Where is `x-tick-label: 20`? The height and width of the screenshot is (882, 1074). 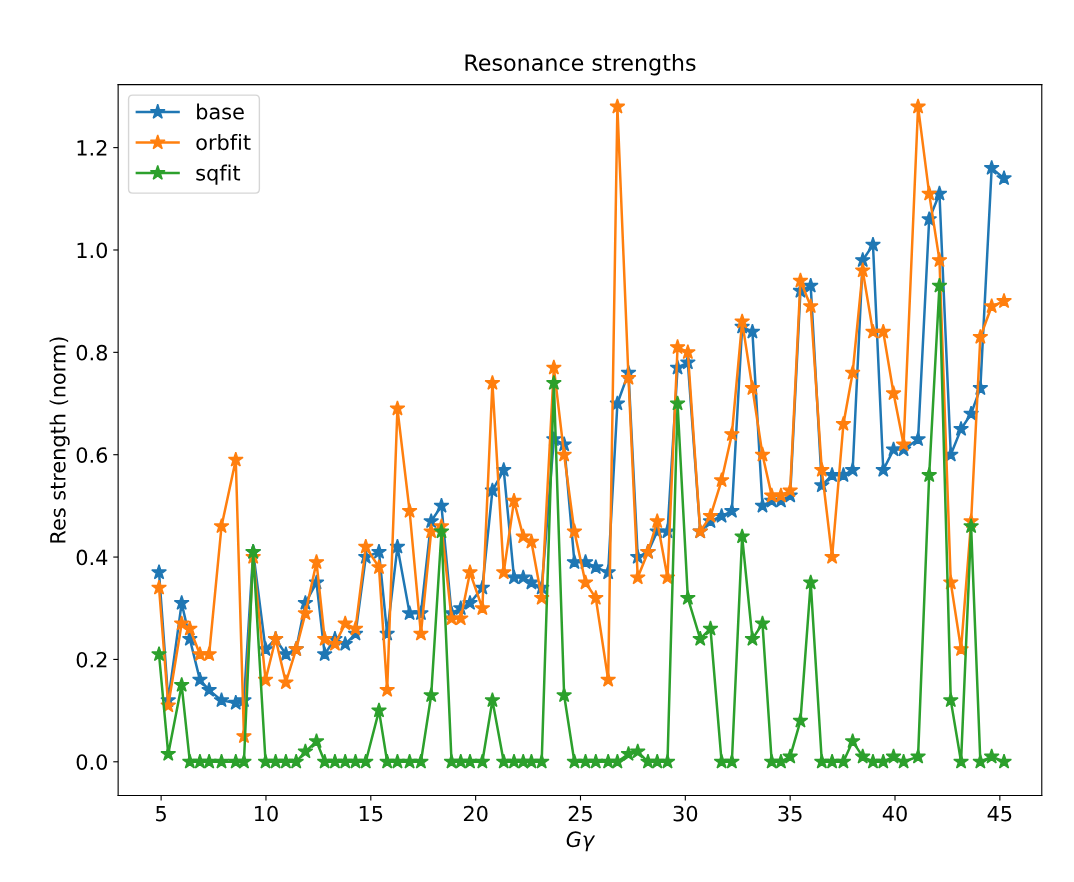
x-tick-label: 20 is located at coordinates (475, 813).